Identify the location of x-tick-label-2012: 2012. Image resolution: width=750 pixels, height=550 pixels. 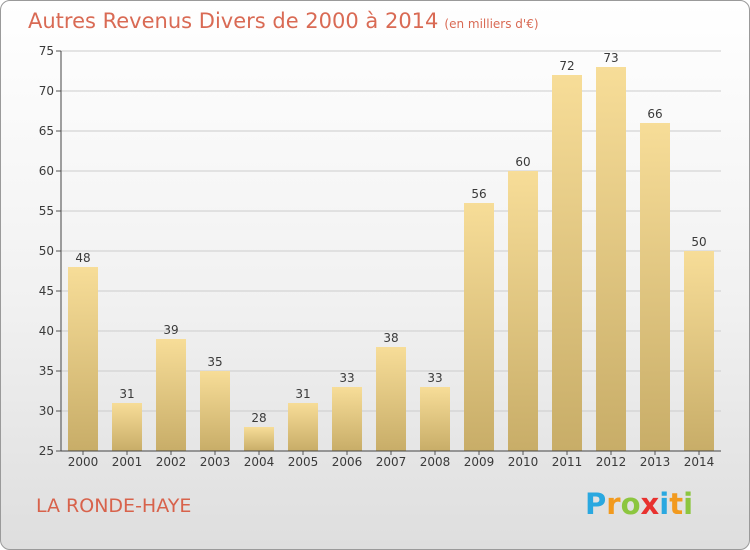
(611, 462).